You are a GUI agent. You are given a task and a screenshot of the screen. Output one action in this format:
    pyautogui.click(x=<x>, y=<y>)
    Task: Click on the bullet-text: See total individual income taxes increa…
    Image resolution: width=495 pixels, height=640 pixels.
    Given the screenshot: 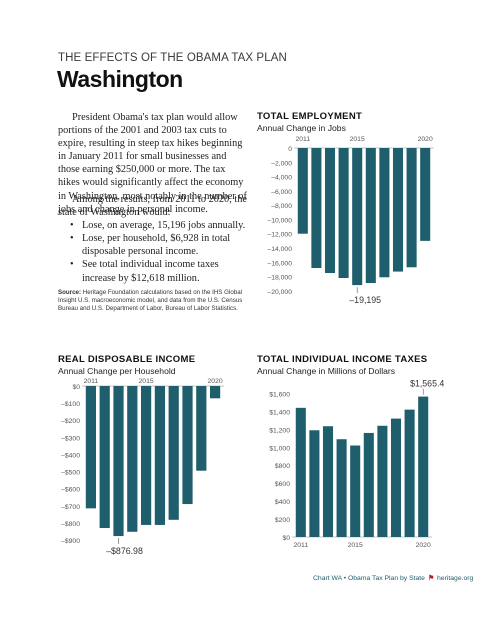 What is the action you would take?
    pyautogui.click(x=150, y=271)
    